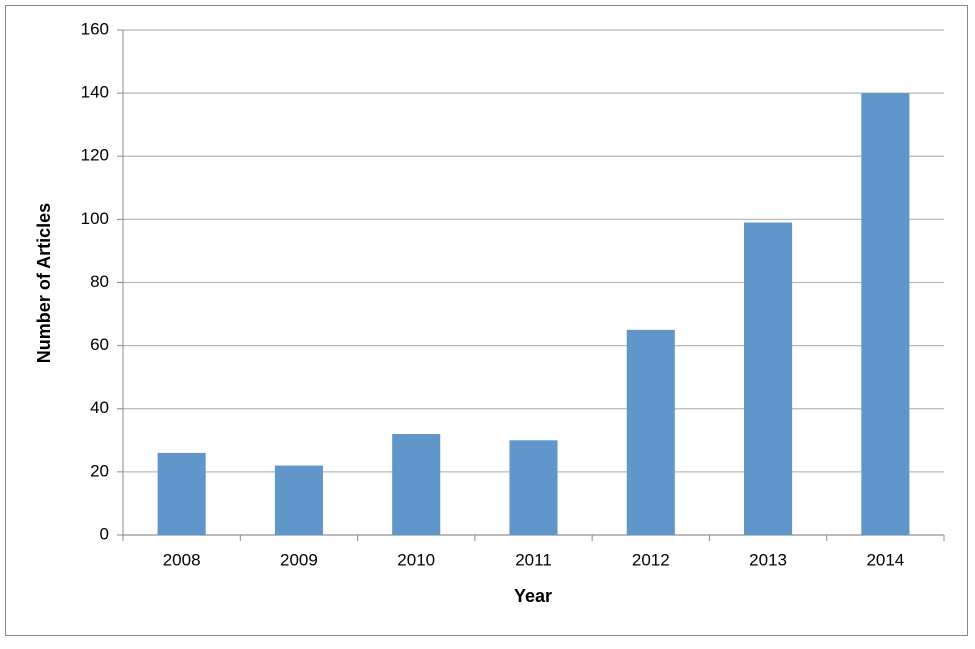 The image size is (975, 649). What do you see at coordinates (95, 155) in the screenshot?
I see `y-tick-label: 120` at bounding box center [95, 155].